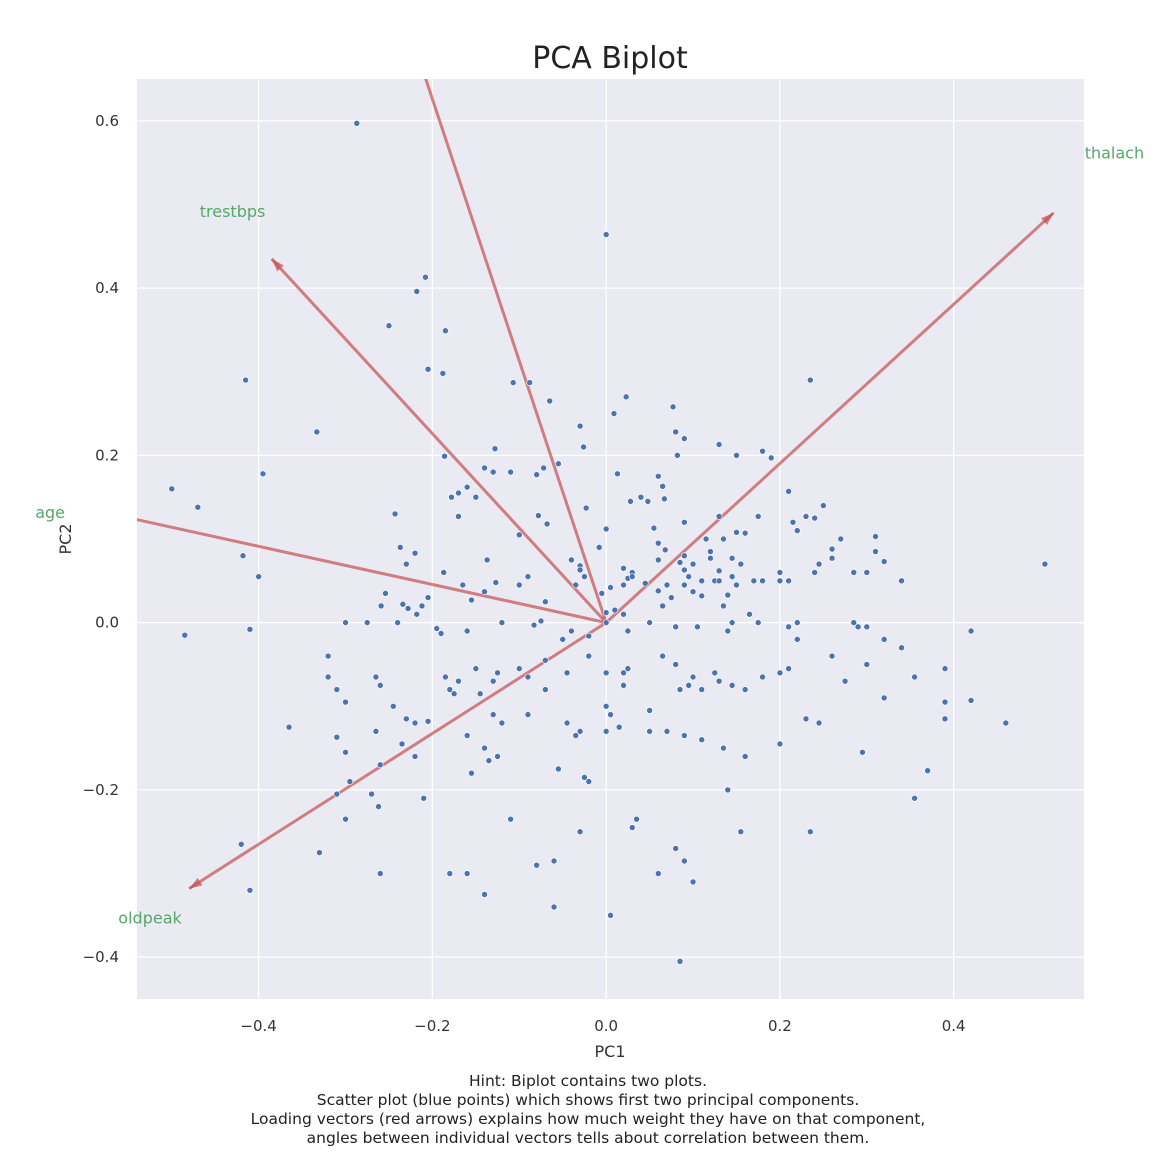  I want to click on vector-label-age: age, so click(50, 512).